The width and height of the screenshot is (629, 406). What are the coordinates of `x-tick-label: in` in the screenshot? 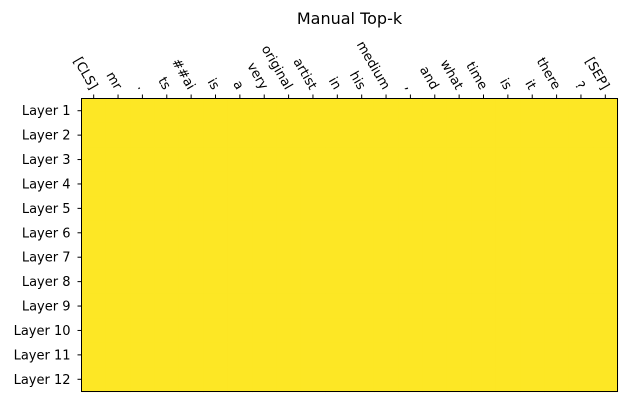 It's located at (334, 84).